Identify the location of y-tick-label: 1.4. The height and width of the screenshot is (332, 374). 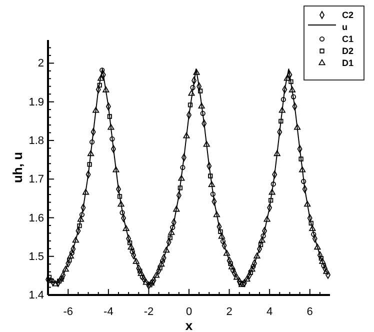
(36, 296).